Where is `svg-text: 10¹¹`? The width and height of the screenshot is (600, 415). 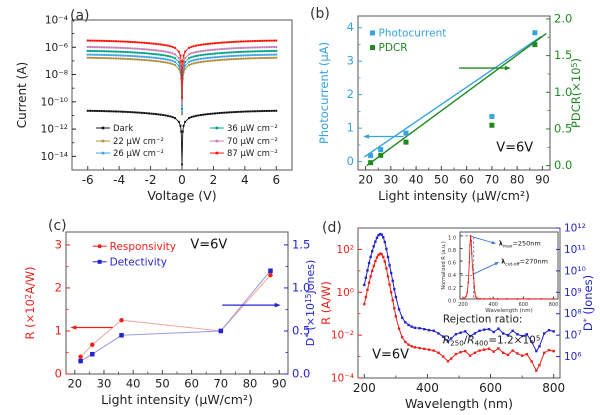
svg-text: 10¹¹ is located at coordinates (575, 250).